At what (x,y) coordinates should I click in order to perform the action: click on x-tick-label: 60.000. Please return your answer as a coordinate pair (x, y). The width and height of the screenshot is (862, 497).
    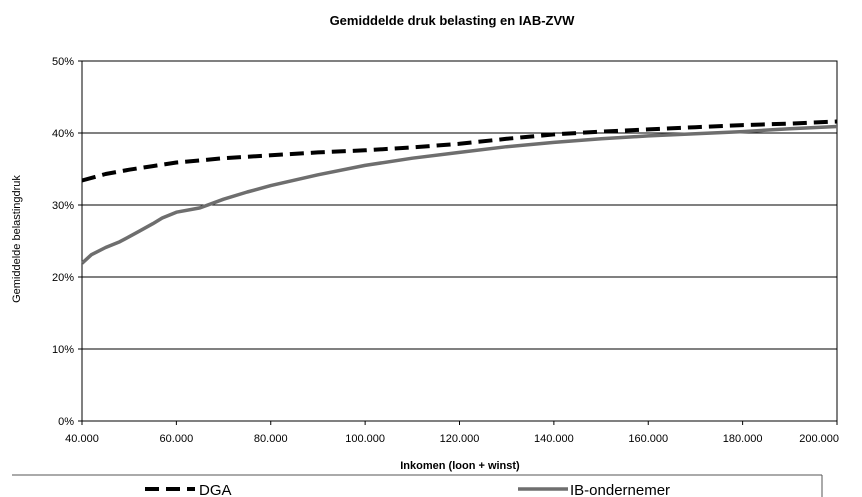
    Looking at the image, I should click on (177, 439).